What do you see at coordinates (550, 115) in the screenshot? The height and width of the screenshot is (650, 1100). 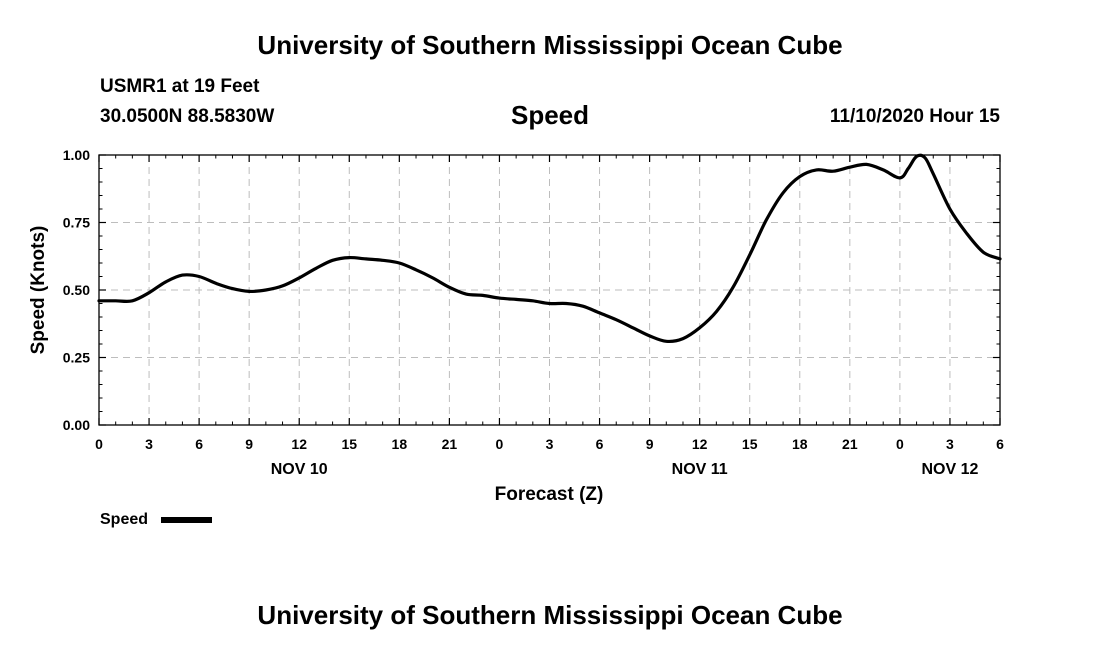 I see `chart-title: Speed` at bounding box center [550, 115].